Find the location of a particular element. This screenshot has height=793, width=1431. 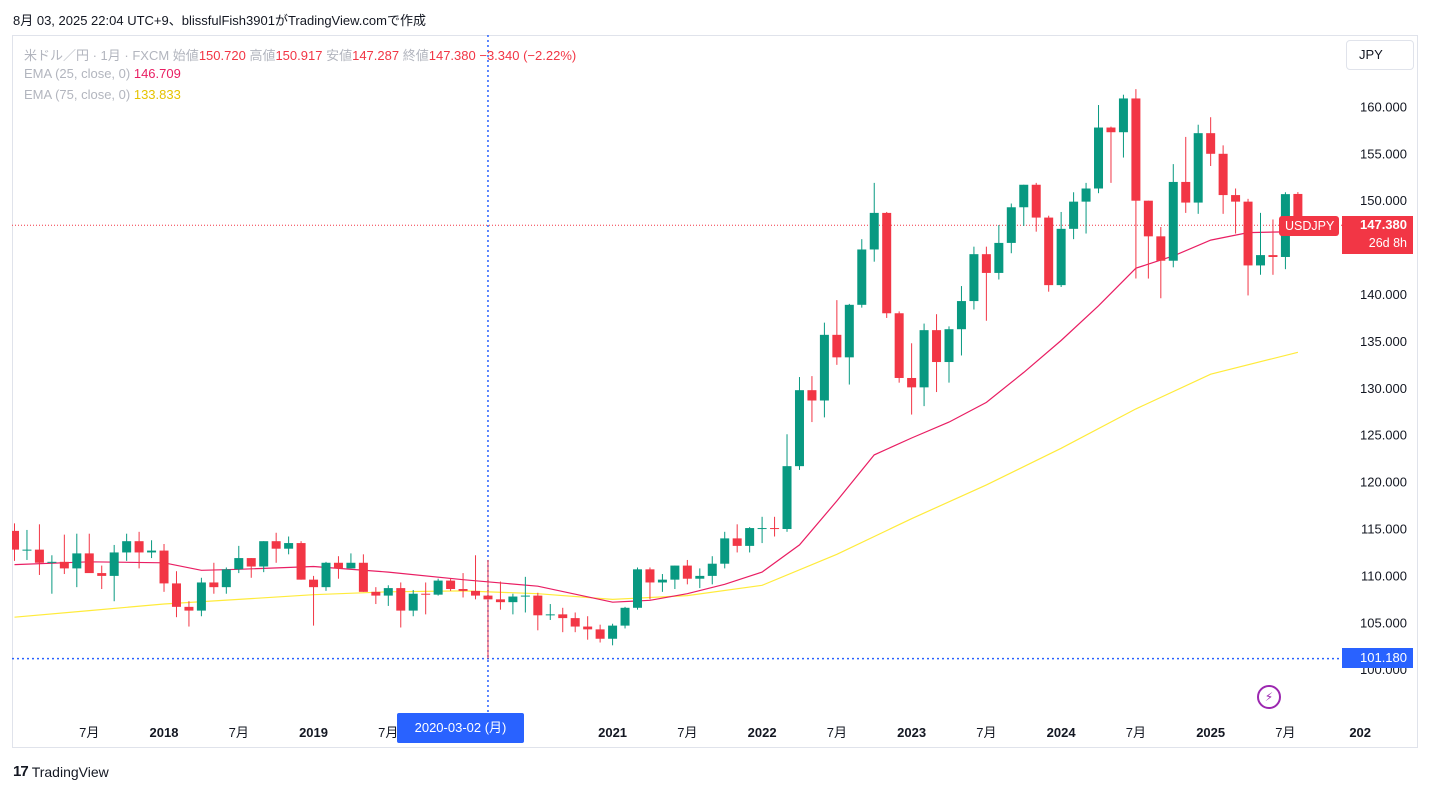

legend-symbol: 米ドル／円 · 1月 · FXCM is located at coordinates (97, 55).